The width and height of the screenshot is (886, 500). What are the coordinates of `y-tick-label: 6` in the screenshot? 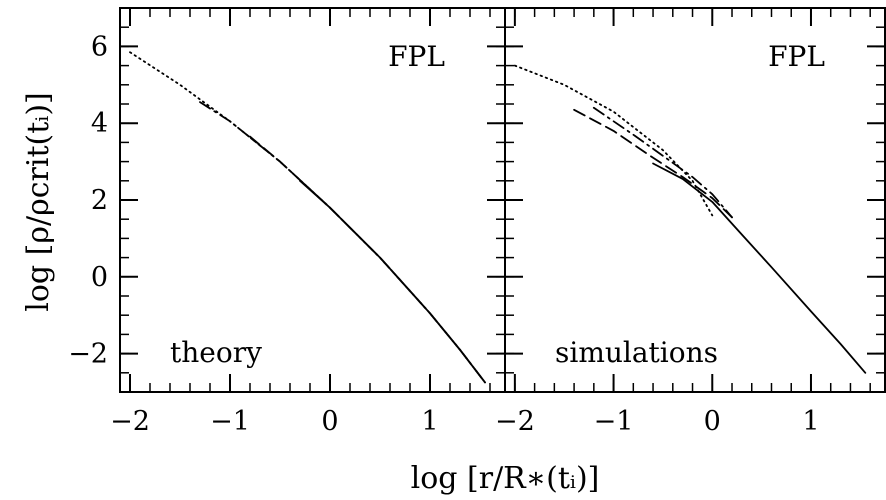 It's located at (99, 46).